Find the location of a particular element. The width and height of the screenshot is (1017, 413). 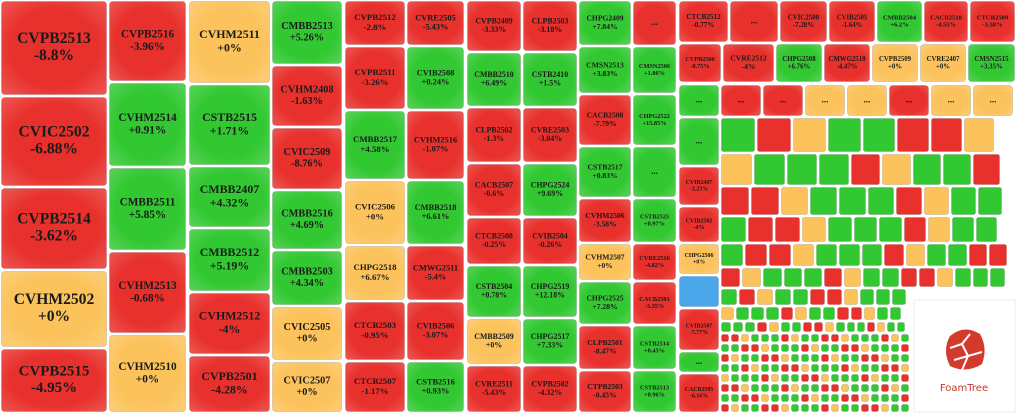

tile-name: CVIC2509 is located at coordinates (307, 152).